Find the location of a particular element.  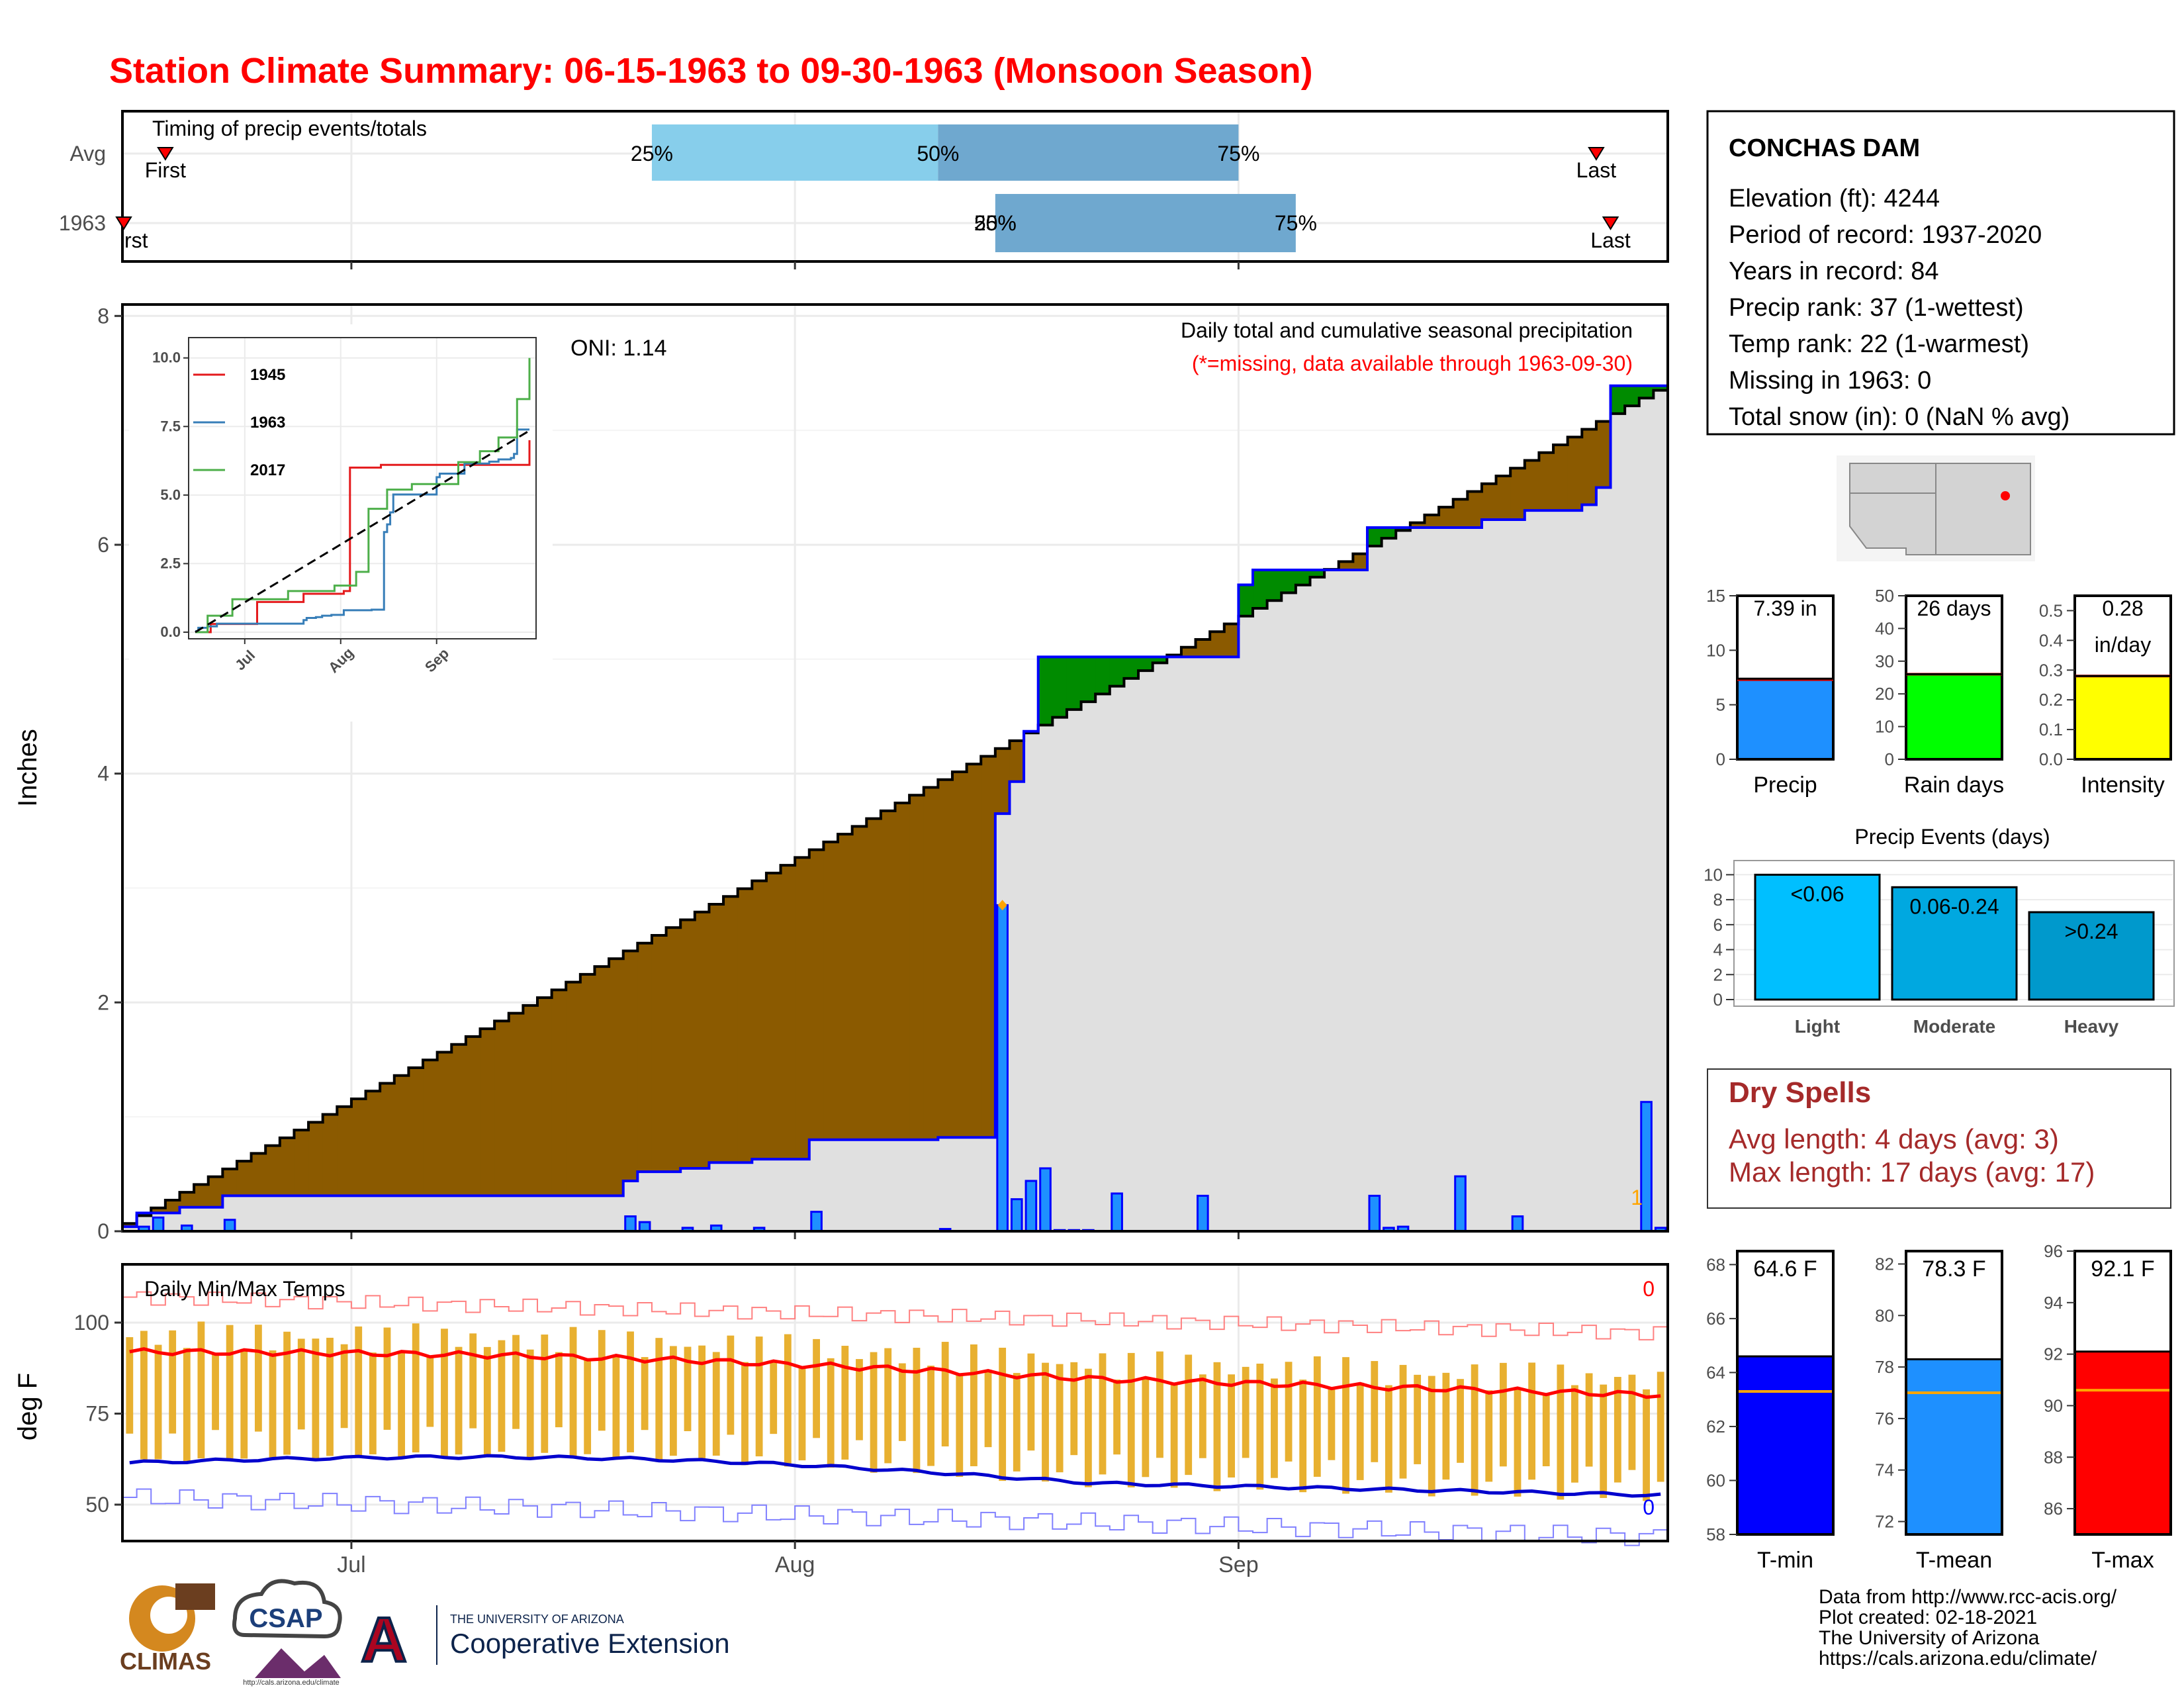

climas-logo: CLIMAS is located at coordinates (167, 1629).